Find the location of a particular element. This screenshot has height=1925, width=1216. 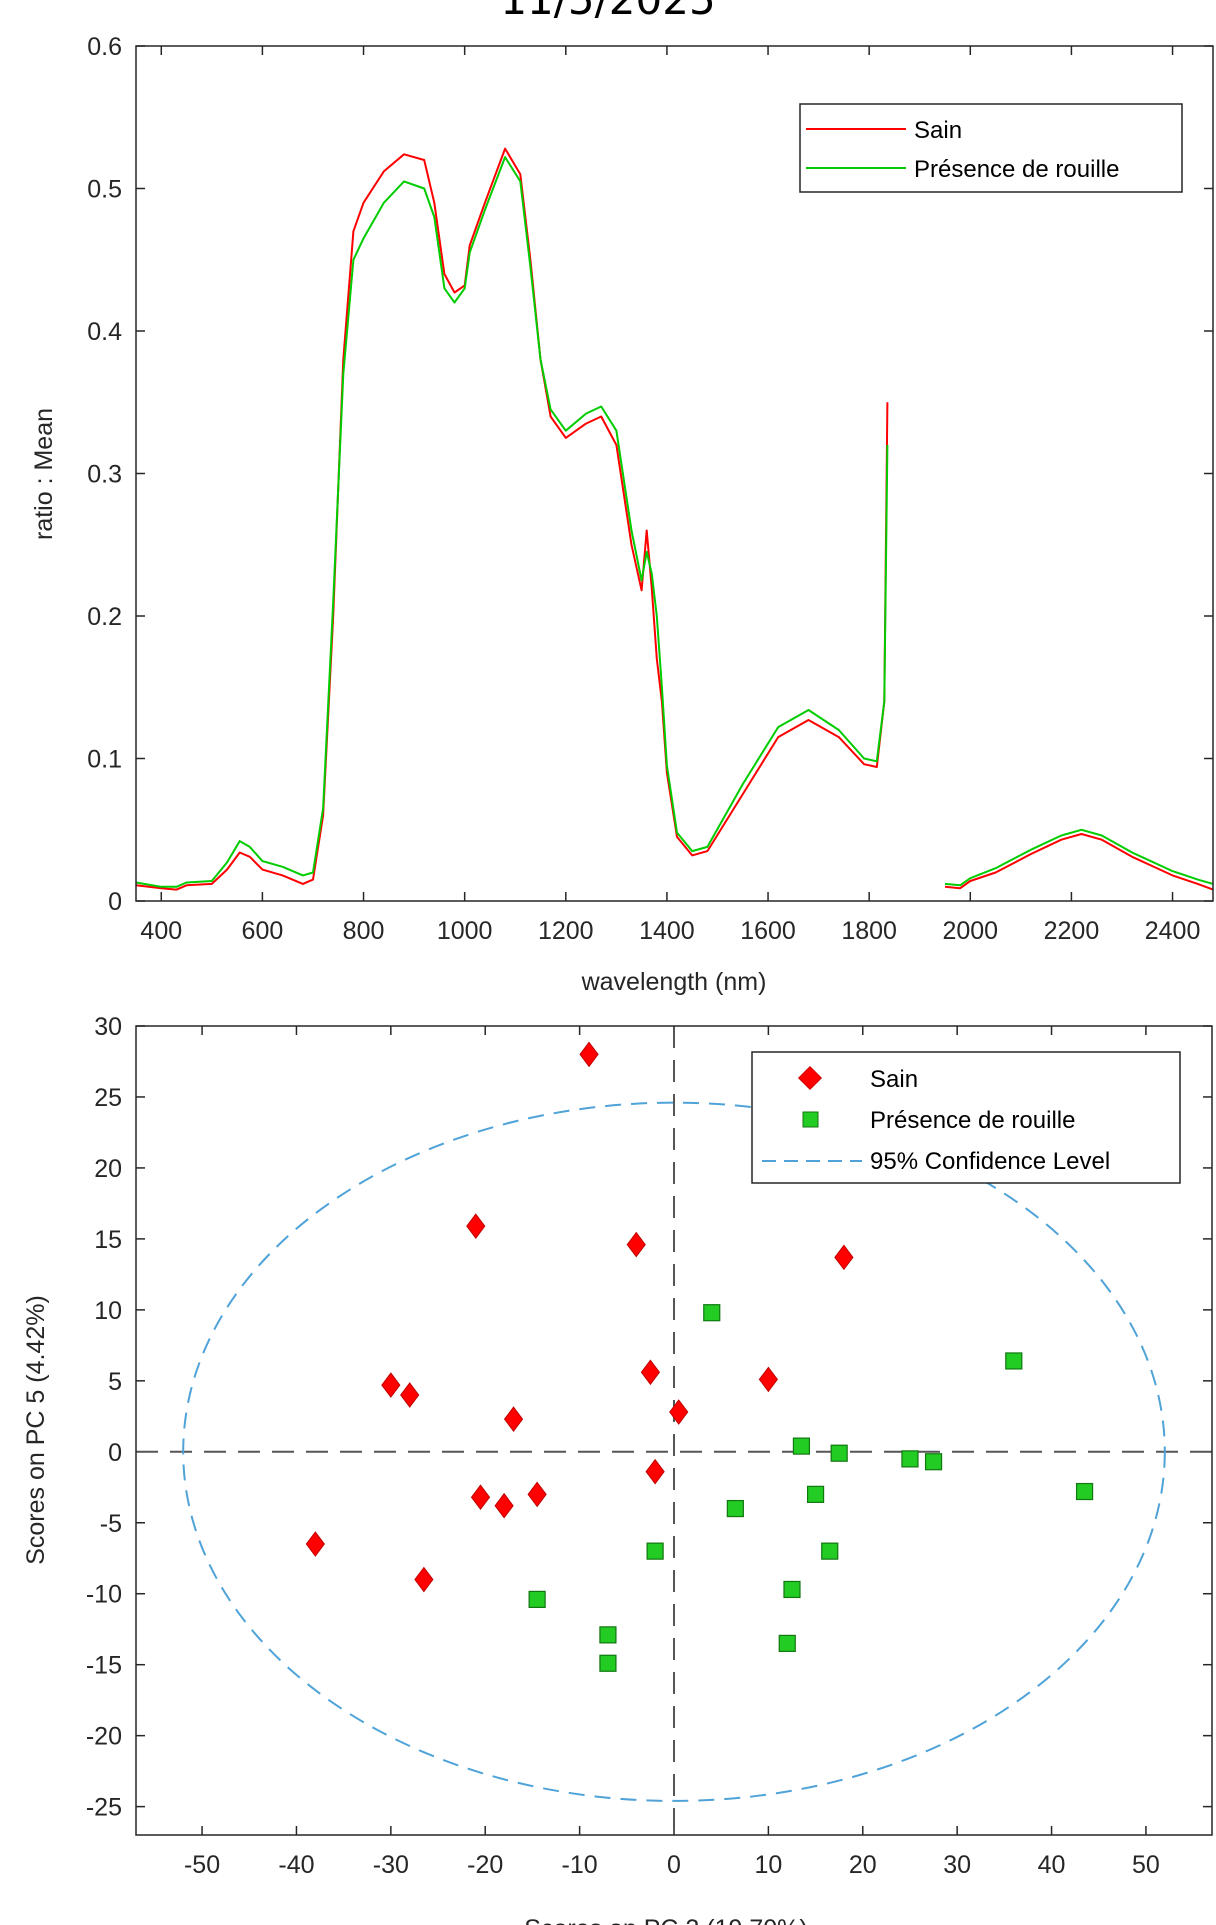

x-tick-label: 400 is located at coordinates (161, 931).